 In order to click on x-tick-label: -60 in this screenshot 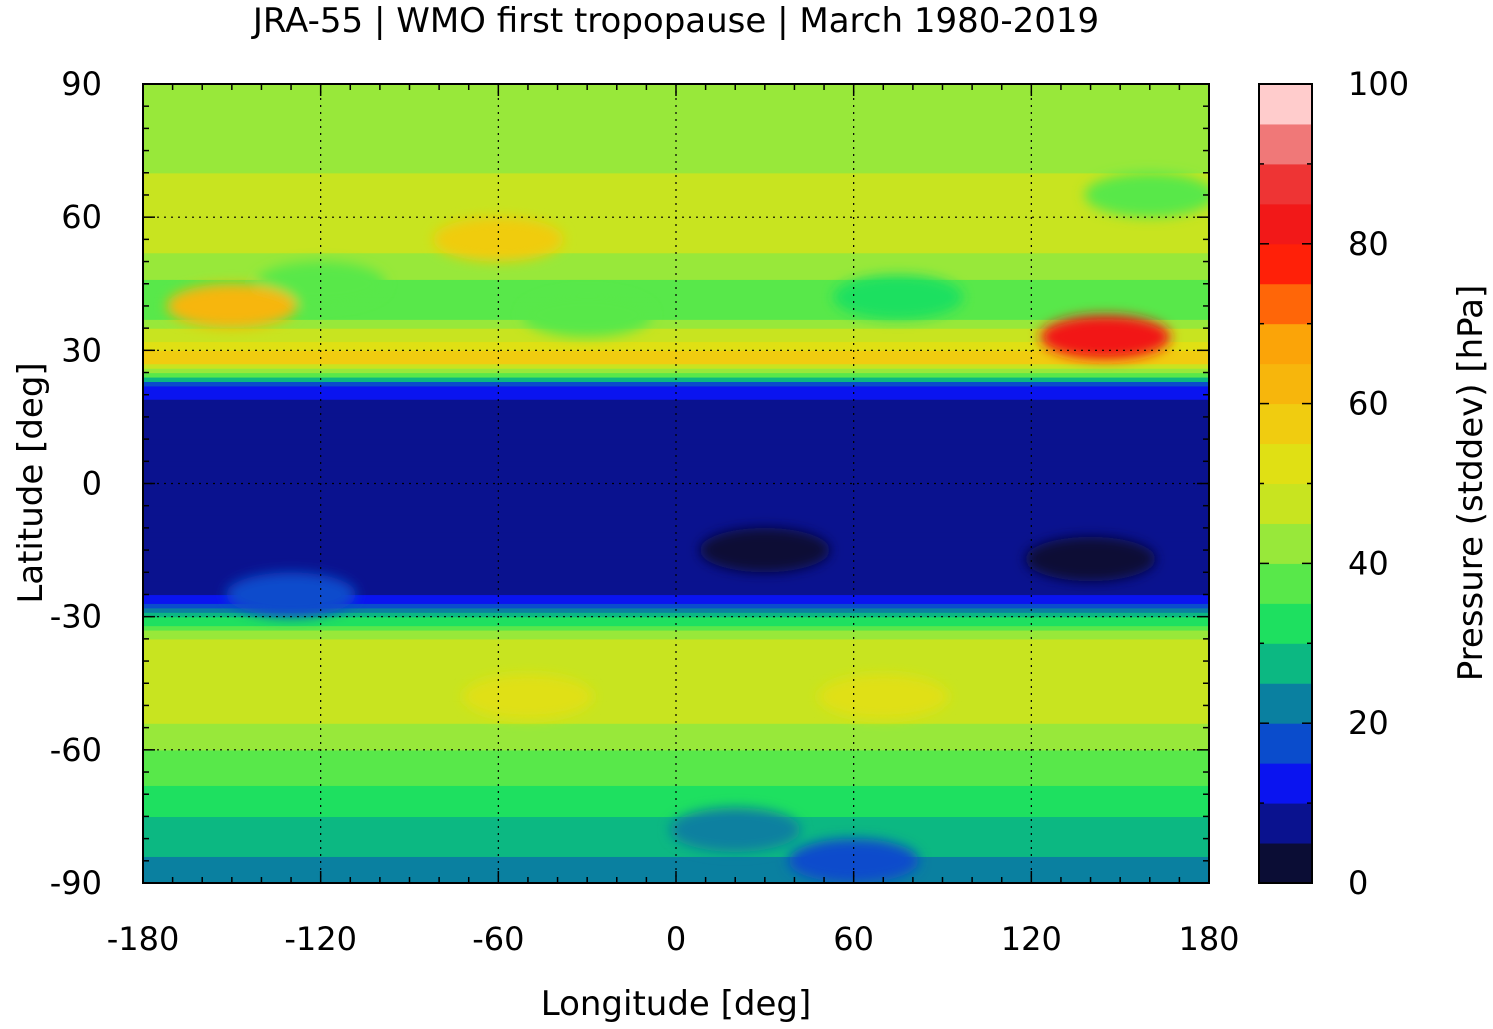, I will do `click(498, 939)`.